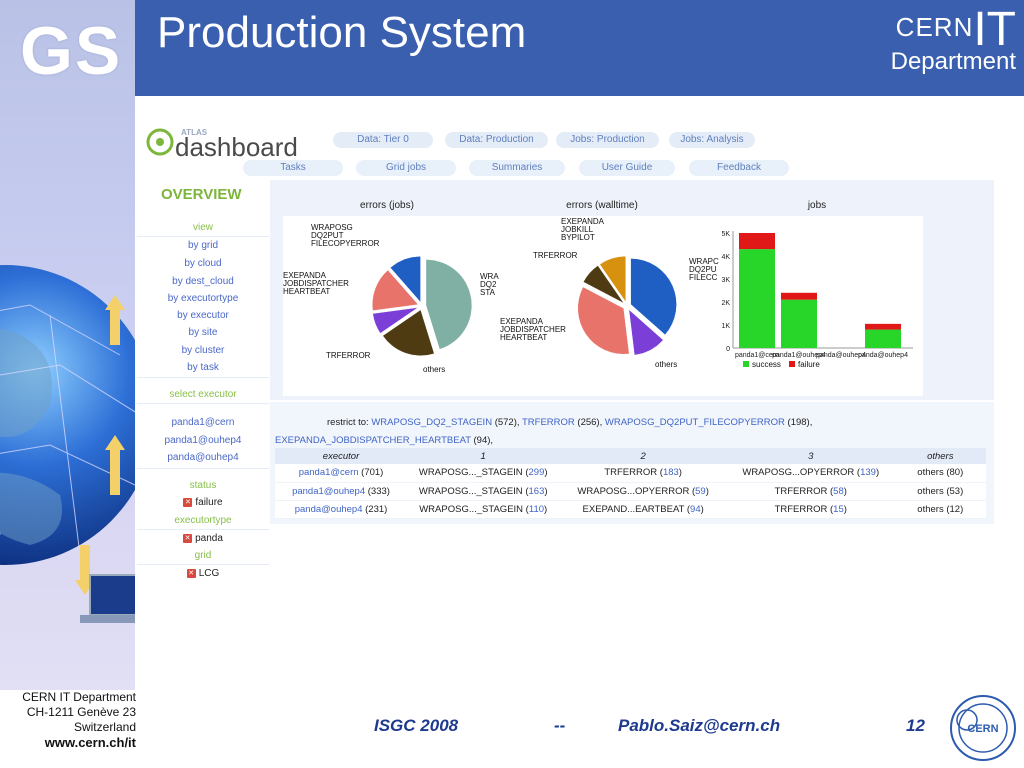 The image size is (1024, 768). Describe the element at coordinates (79, 697) in the screenshot. I see `address-line: CERN IT Department` at that location.